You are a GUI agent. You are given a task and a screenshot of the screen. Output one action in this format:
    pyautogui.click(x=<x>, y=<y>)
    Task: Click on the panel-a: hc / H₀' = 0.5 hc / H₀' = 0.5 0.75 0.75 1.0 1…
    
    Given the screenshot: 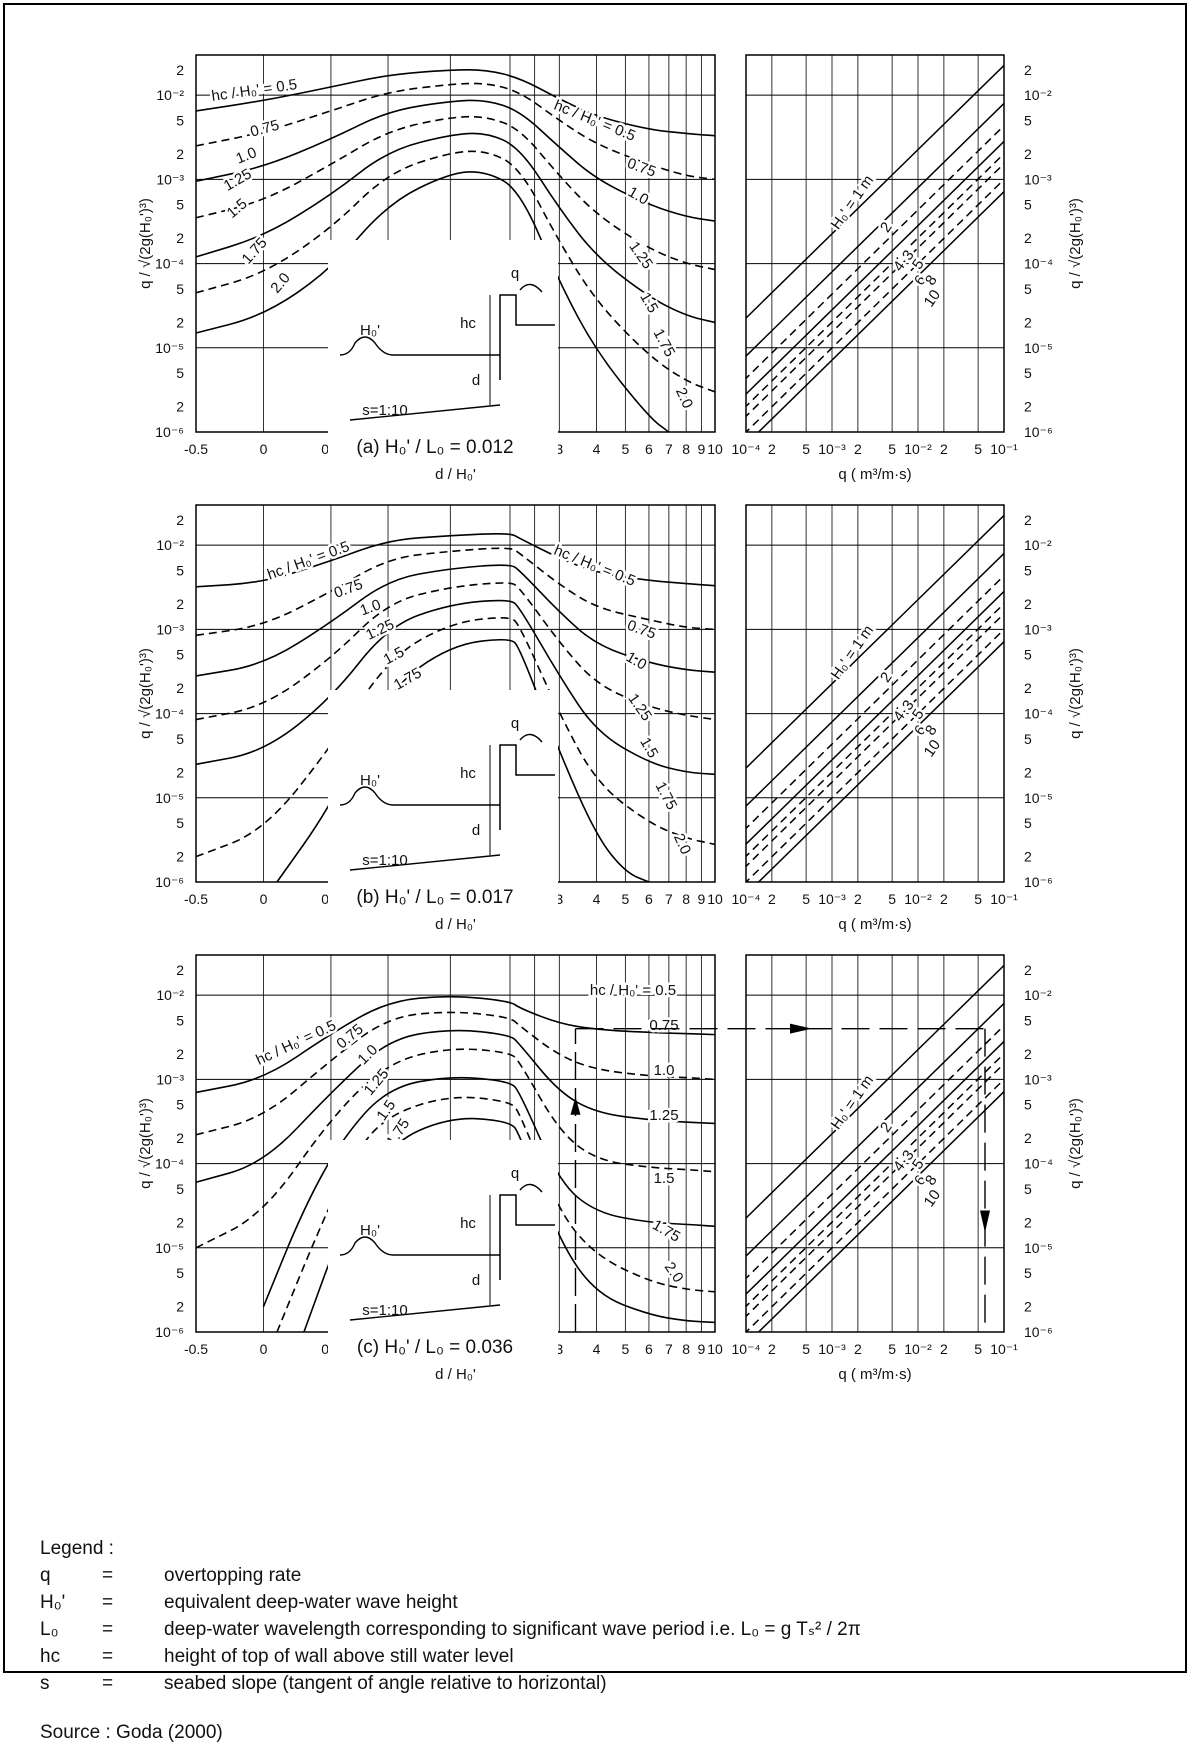 What is the action you would take?
    pyautogui.click(x=430, y=268)
    